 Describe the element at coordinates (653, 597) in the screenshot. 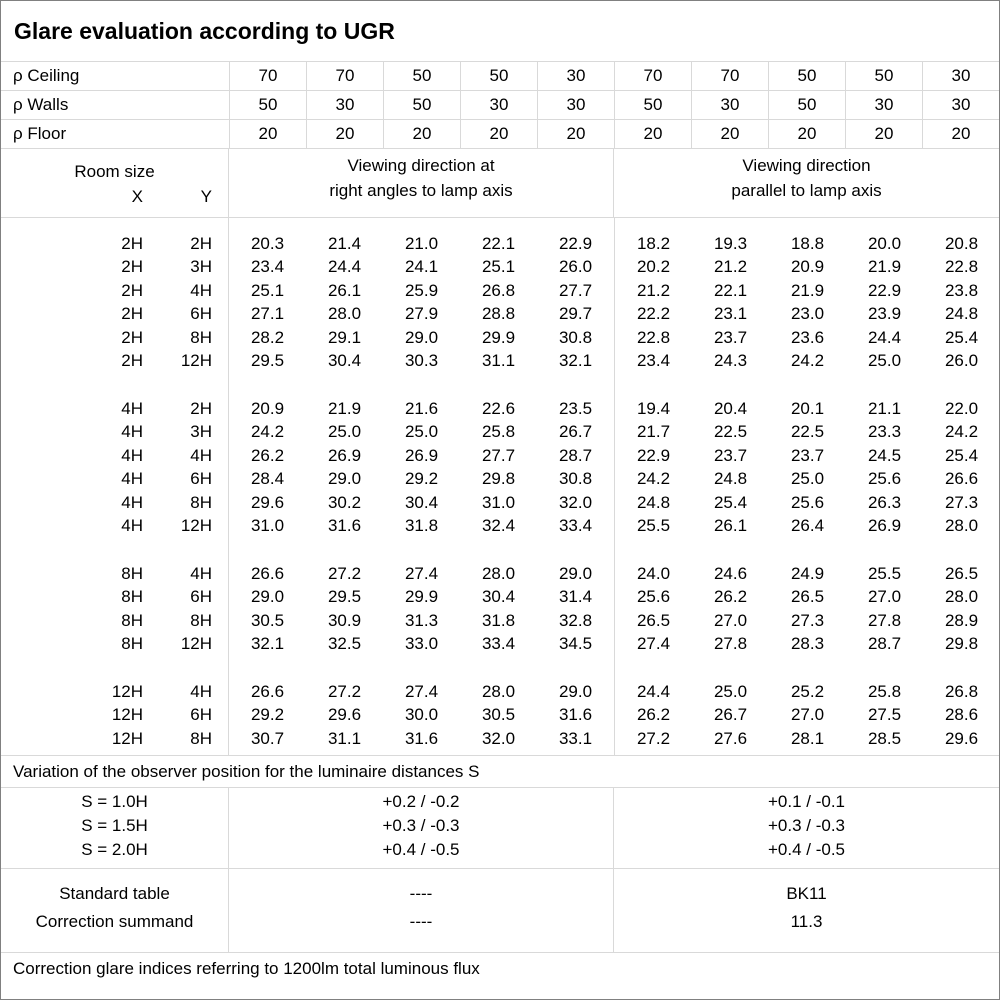

I see `ugr-value: 25.6` at that location.